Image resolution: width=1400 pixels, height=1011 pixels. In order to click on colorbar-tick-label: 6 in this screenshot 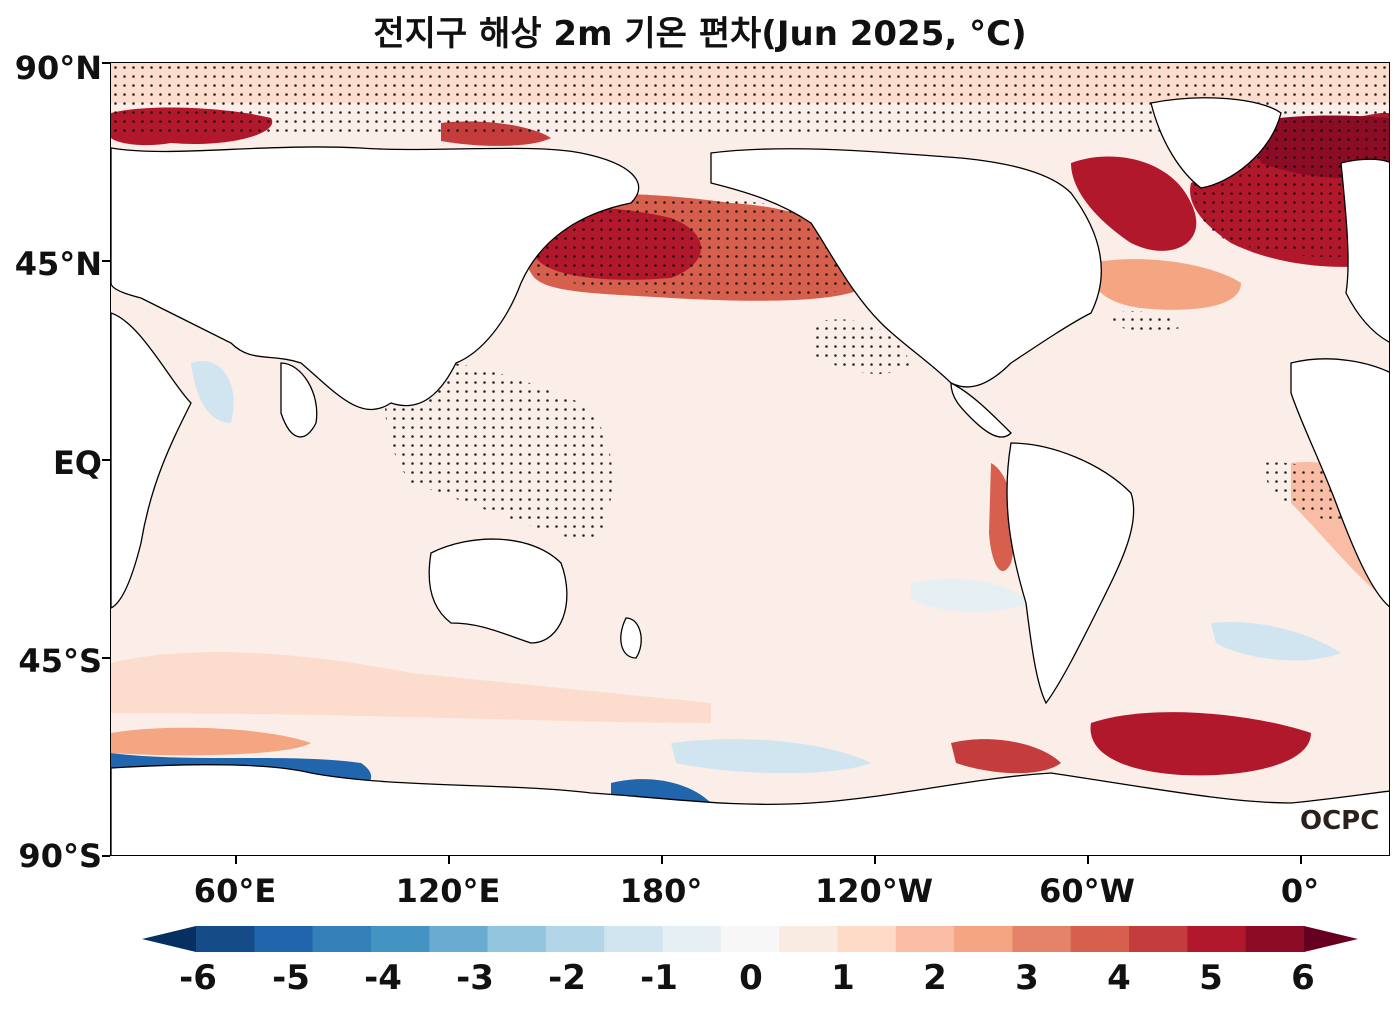, I will do `click(1303, 978)`.